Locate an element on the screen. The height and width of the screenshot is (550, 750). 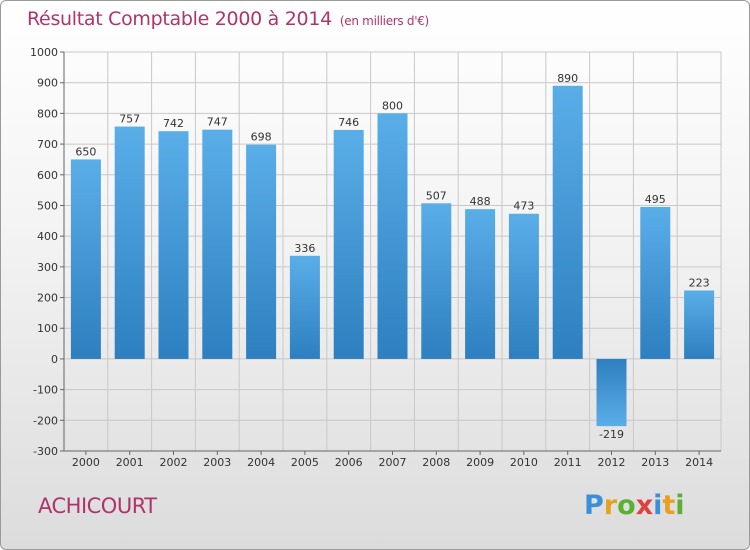
proxiti-logo: Proxiti is located at coordinates (634, 505).